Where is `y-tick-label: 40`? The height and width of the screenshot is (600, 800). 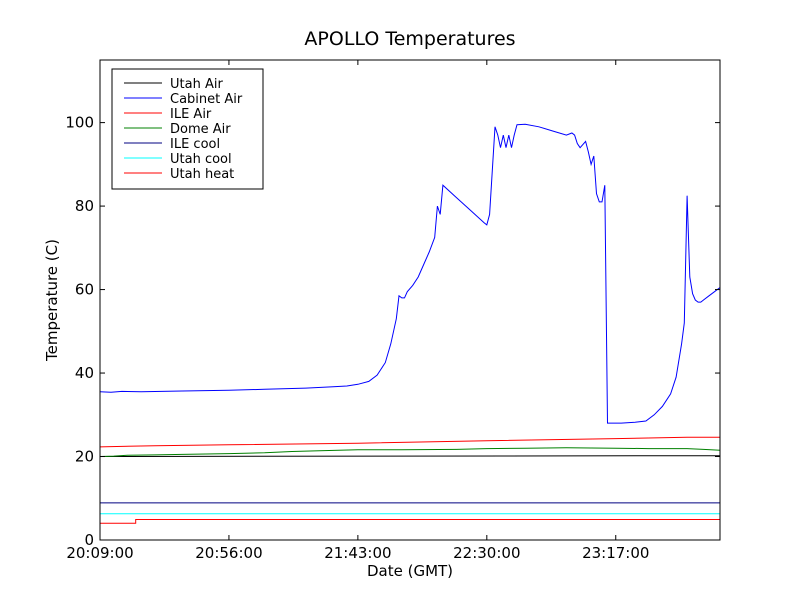 y-tick-label: 40 is located at coordinates (84, 373).